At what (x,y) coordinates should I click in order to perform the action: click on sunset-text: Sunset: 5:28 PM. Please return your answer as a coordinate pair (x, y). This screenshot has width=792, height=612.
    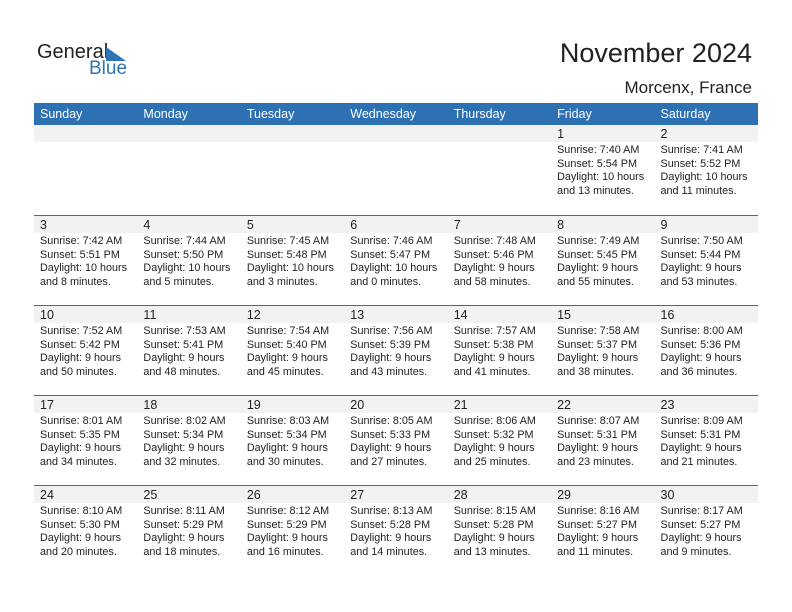
    Looking at the image, I should click on (493, 524).